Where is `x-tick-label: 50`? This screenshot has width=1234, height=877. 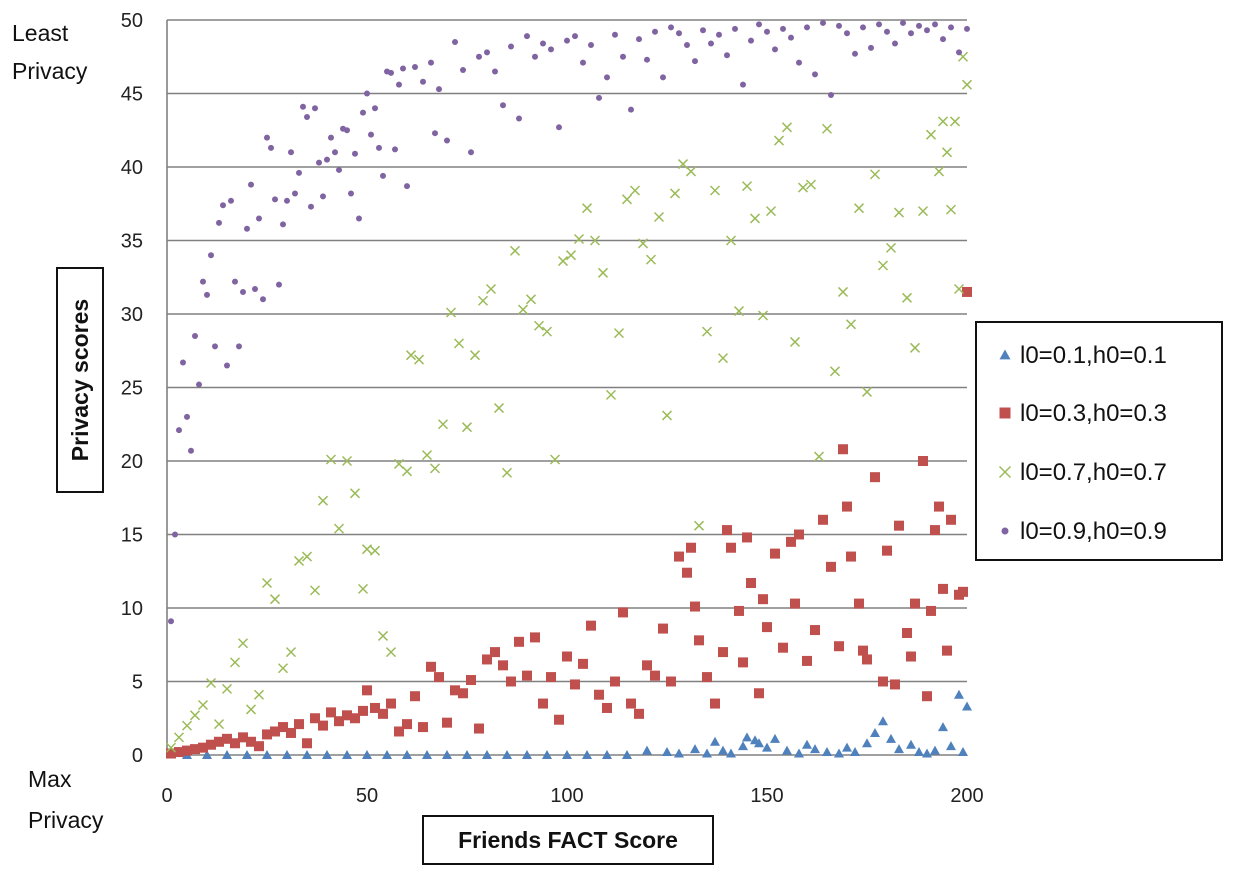 x-tick-label: 50 is located at coordinates (367, 796).